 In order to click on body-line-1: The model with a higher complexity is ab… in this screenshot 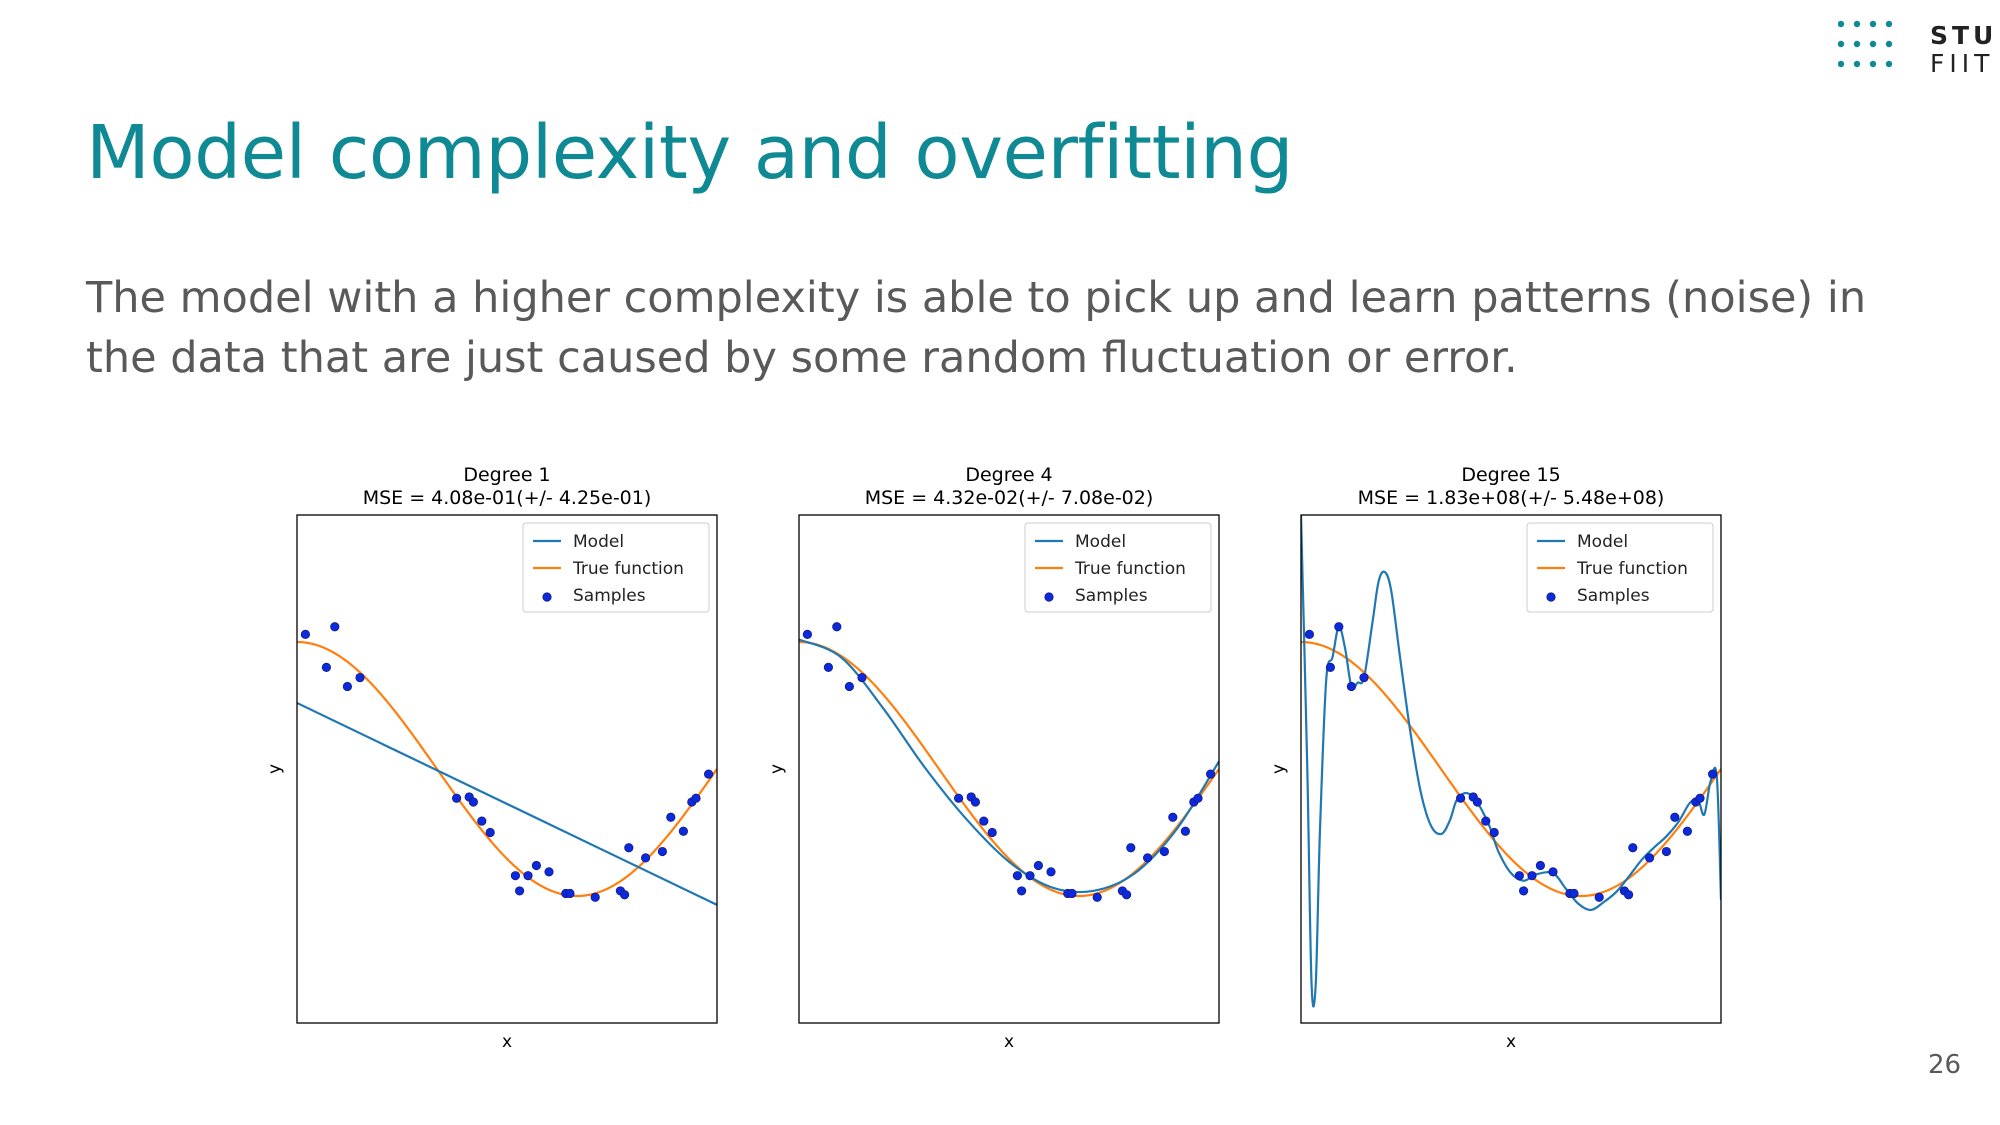, I will do `click(976, 298)`.